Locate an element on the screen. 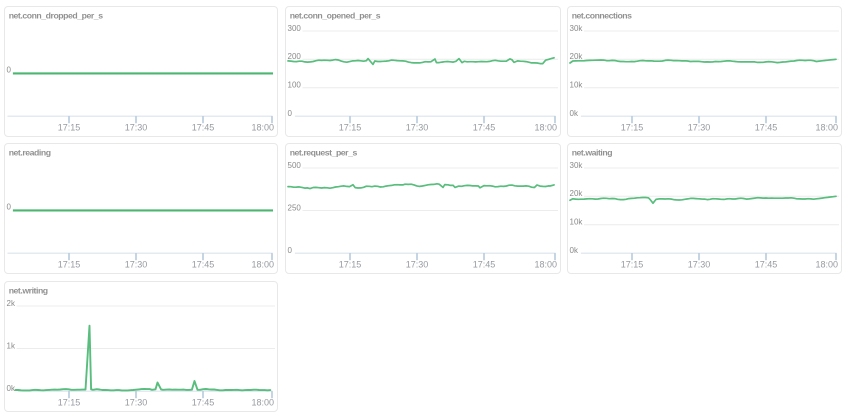 The width and height of the screenshot is (855, 420). svg-text: net.conn_opened_per_s is located at coordinates (335, 15).